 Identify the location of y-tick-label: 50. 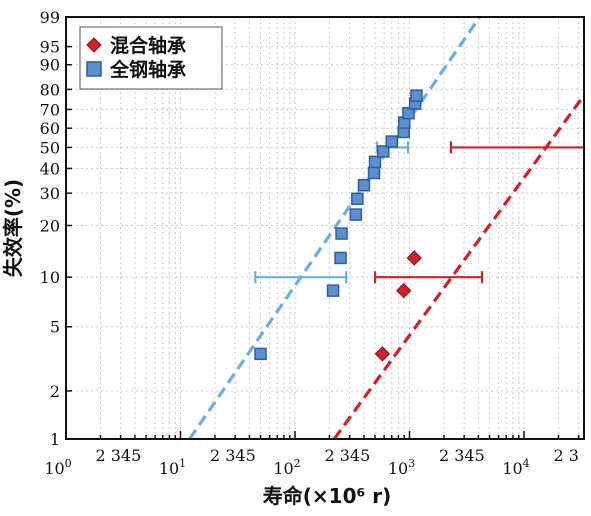
(50, 147).